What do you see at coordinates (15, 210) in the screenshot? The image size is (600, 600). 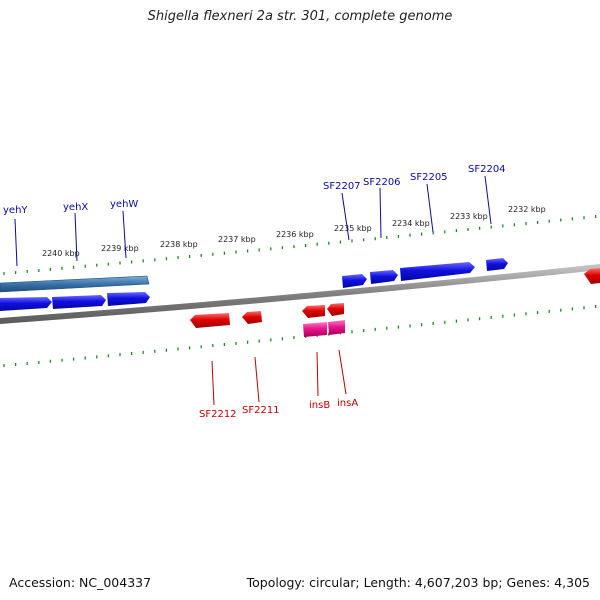 I see `gene-label-yehY: yehY` at bounding box center [15, 210].